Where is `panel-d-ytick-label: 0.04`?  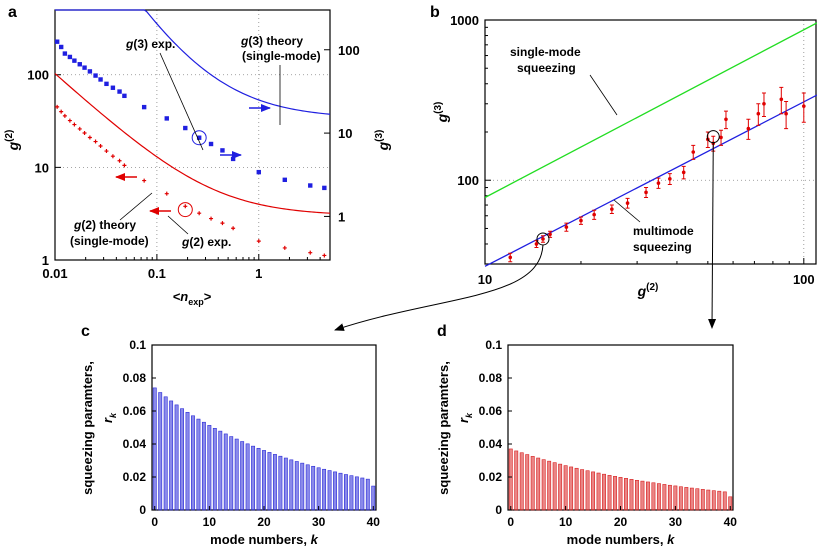 panel-d-ytick-label: 0.04 is located at coordinates (491, 444).